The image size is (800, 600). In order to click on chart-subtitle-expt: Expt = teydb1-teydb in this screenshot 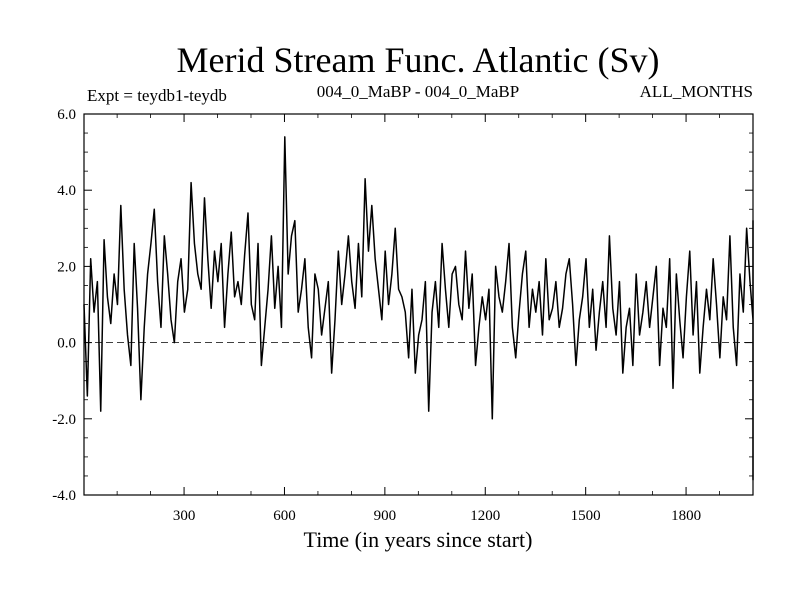, I will do `click(157, 95)`.